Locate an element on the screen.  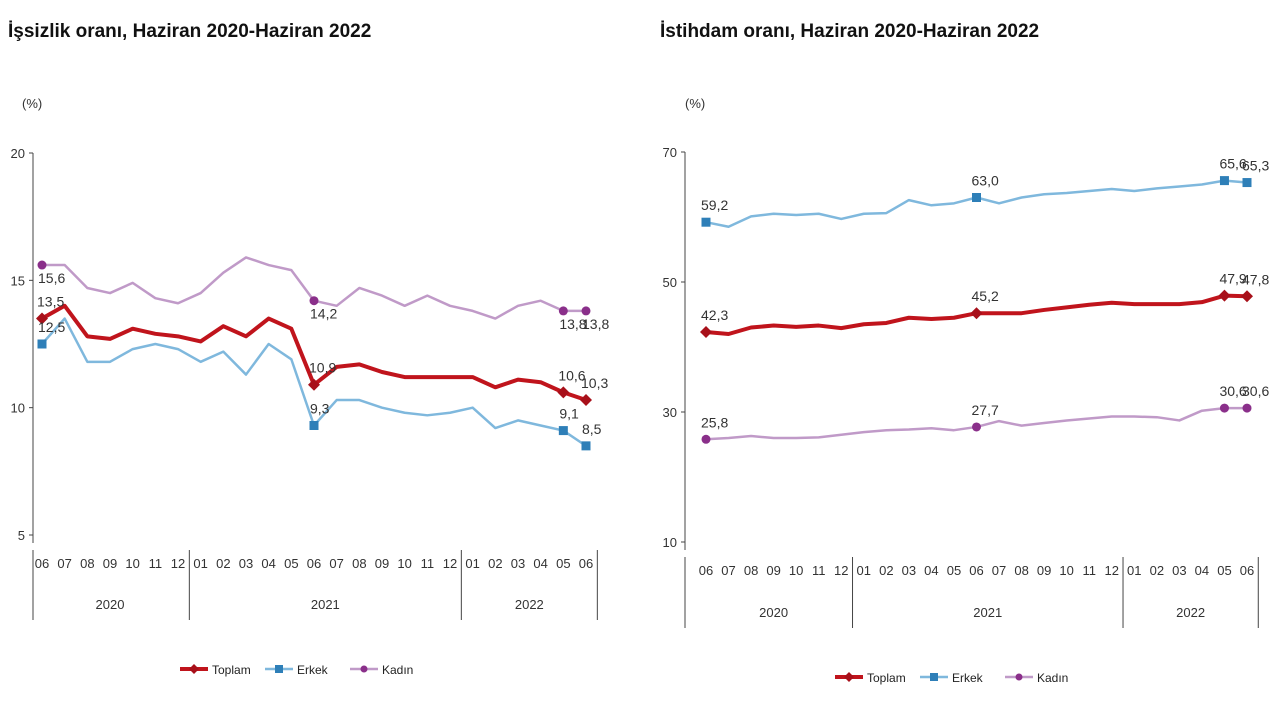
data-label: 65,6 is located at coordinates (1232, 164).